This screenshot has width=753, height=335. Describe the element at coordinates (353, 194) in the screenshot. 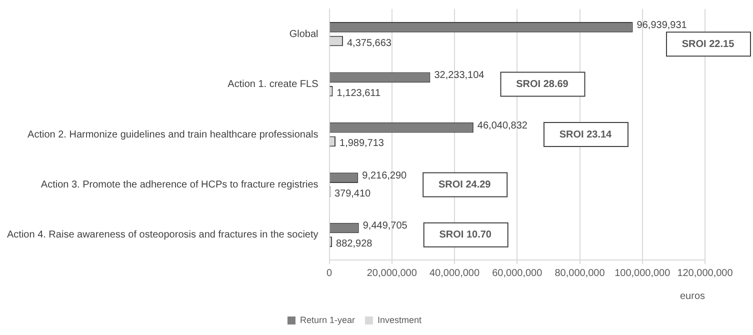

I see `data-label: 379,410` at that location.